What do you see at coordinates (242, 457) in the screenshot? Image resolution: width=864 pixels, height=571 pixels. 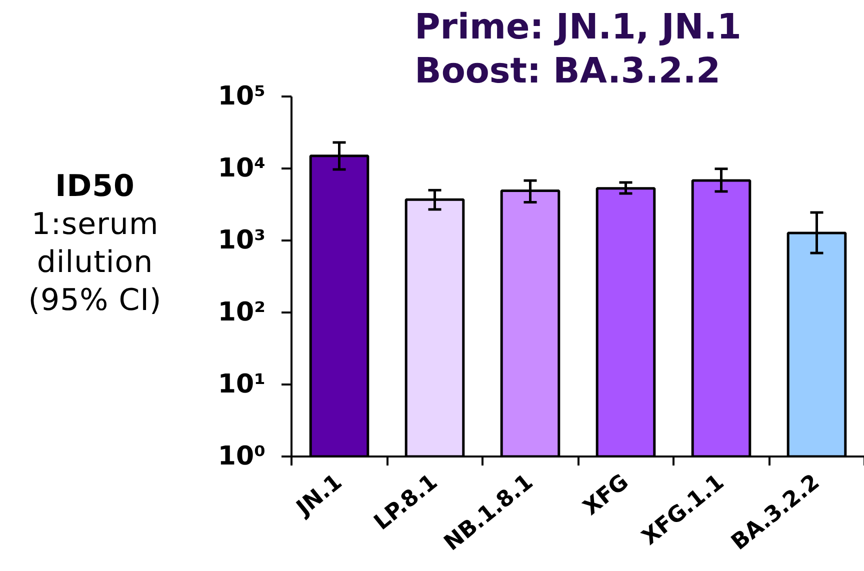 I see `y-tick-label: 10⁰` at bounding box center [242, 457].